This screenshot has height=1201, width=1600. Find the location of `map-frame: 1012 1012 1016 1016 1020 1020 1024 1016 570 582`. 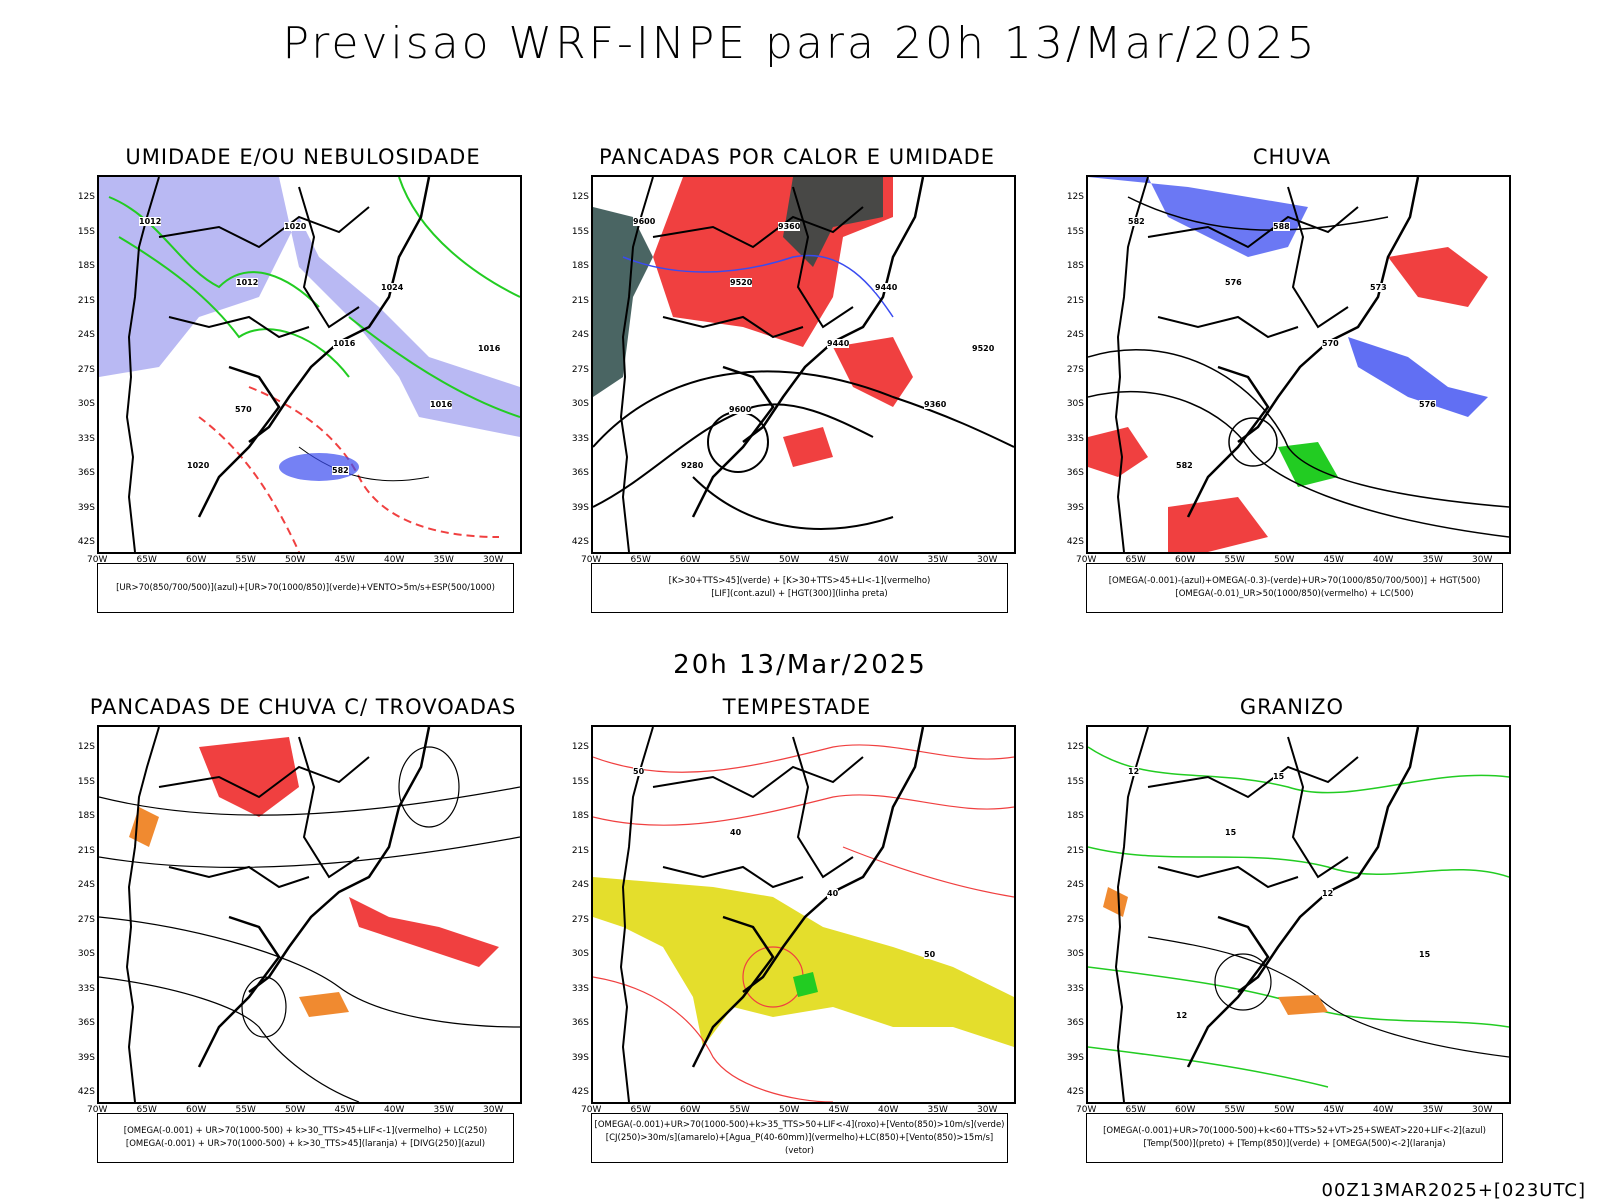

map-frame: 1012 1012 1016 1016 1020 1020 1024 1016 570 582 is located at coordinates (309, 364).